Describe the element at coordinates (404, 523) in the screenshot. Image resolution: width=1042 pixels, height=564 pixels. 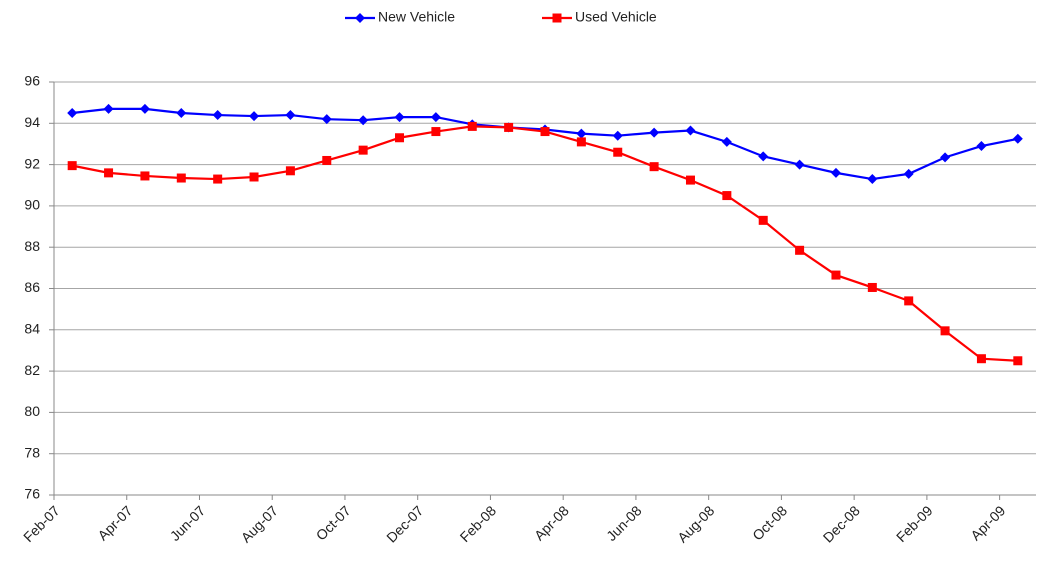
I see `x-tick-label: Dec-07` at that location.